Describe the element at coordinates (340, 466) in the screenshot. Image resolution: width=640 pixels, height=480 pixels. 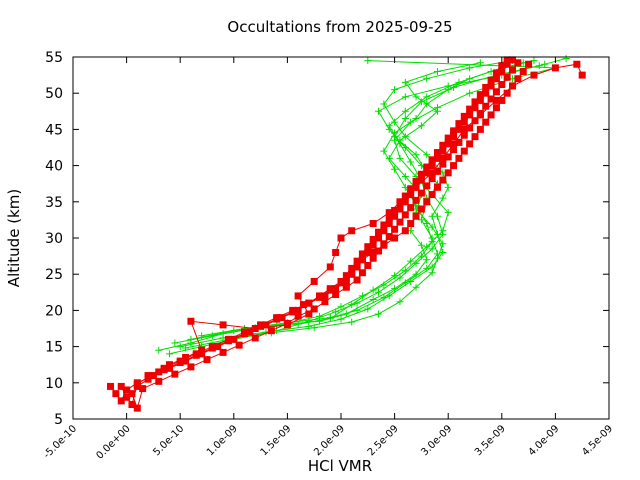
I see `x-axis-label: HCl VMR` at that location.